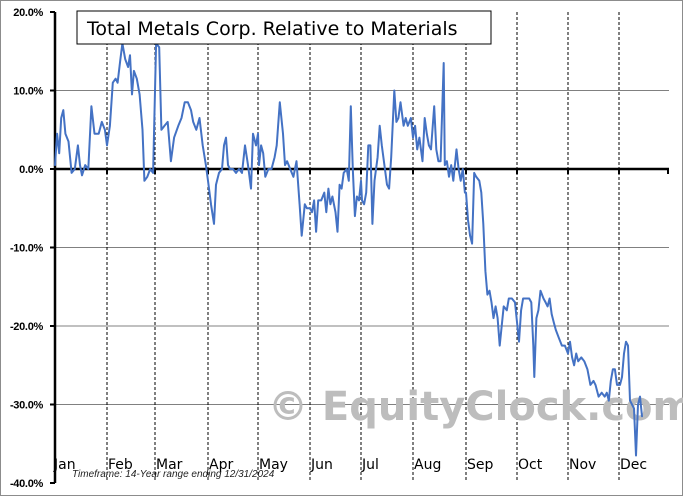  Describe the element at coordinates (321, 465) in the screenshot. I see `month-label-jun: Jun` at that location.